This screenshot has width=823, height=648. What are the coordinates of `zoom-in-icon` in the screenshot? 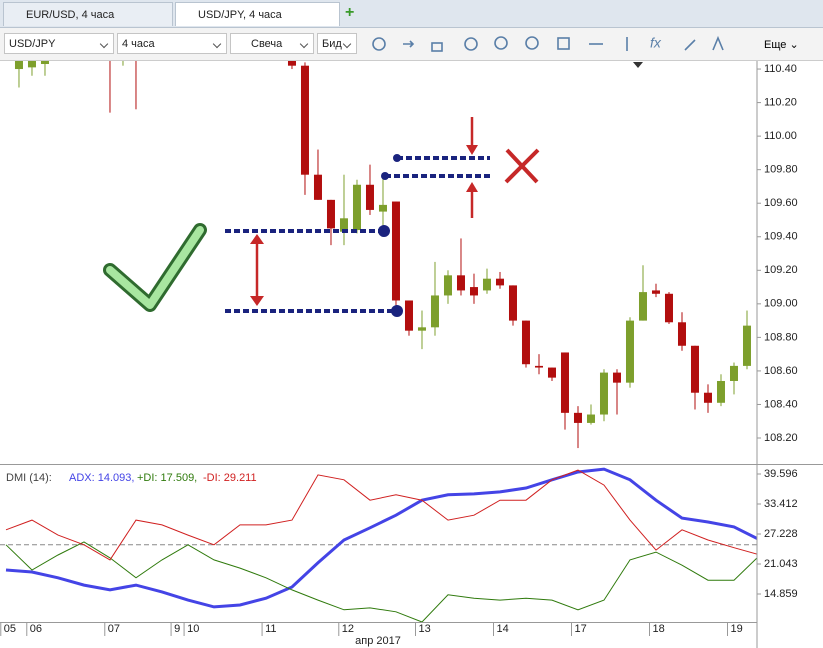 It's located at (501, 43).